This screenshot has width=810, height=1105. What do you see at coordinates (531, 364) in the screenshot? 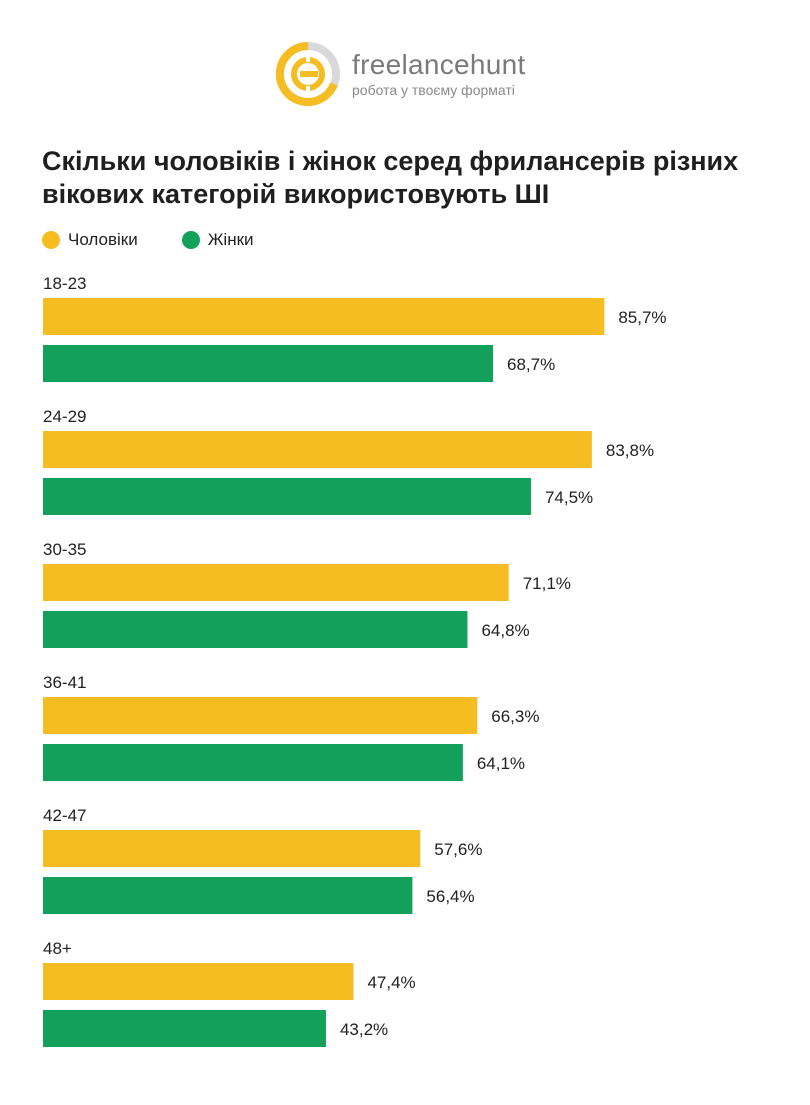
I see `value-label-women-18-23: 68,7%` at bounding box center [531, 364].